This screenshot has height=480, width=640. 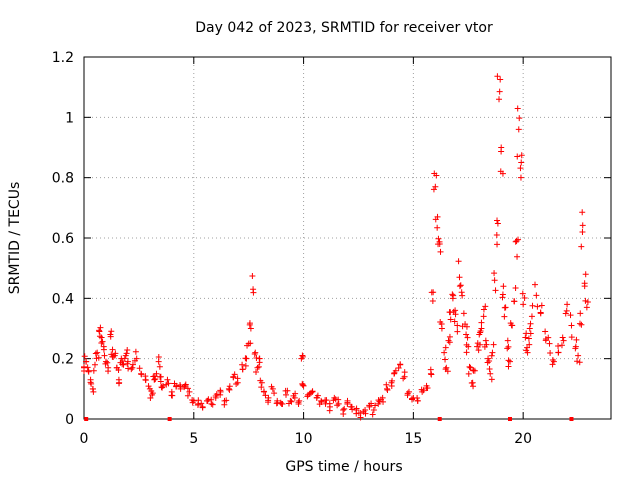 What do you see at coordinates (304, 439) in the screenshot?
I see `x-tick-label: 10` at bounding box center [304, 439].